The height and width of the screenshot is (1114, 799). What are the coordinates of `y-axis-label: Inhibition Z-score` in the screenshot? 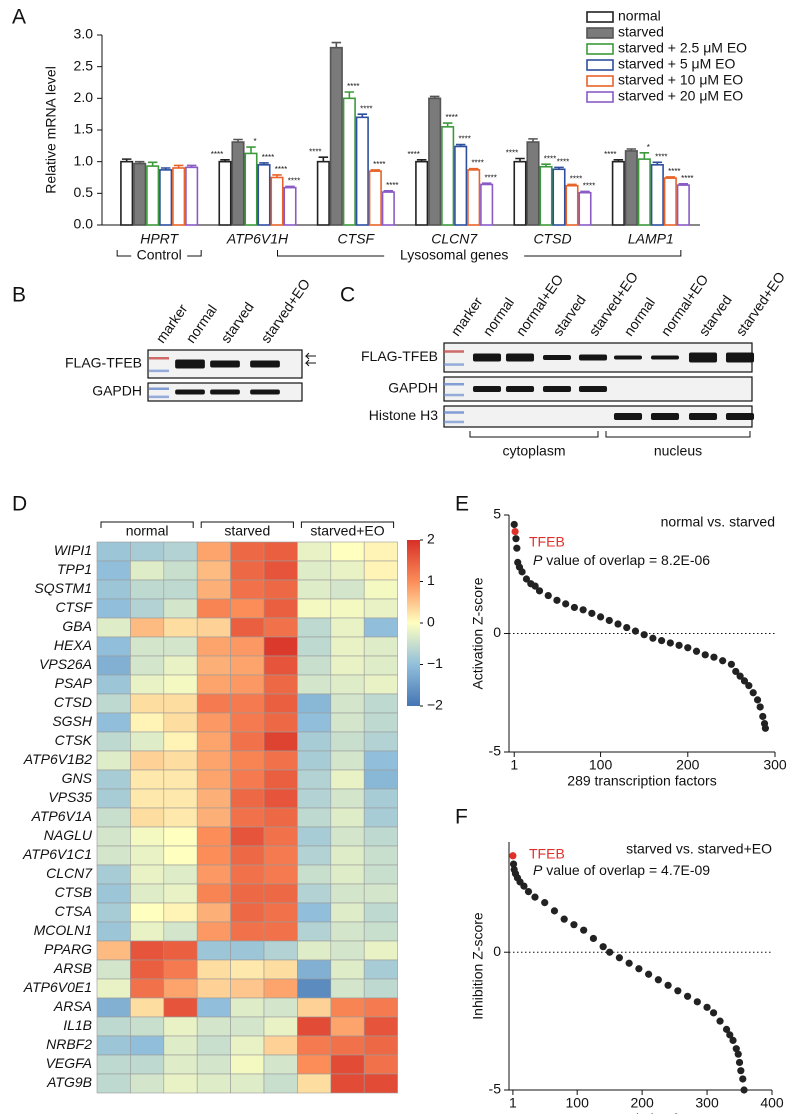 It's located at (478, 966).